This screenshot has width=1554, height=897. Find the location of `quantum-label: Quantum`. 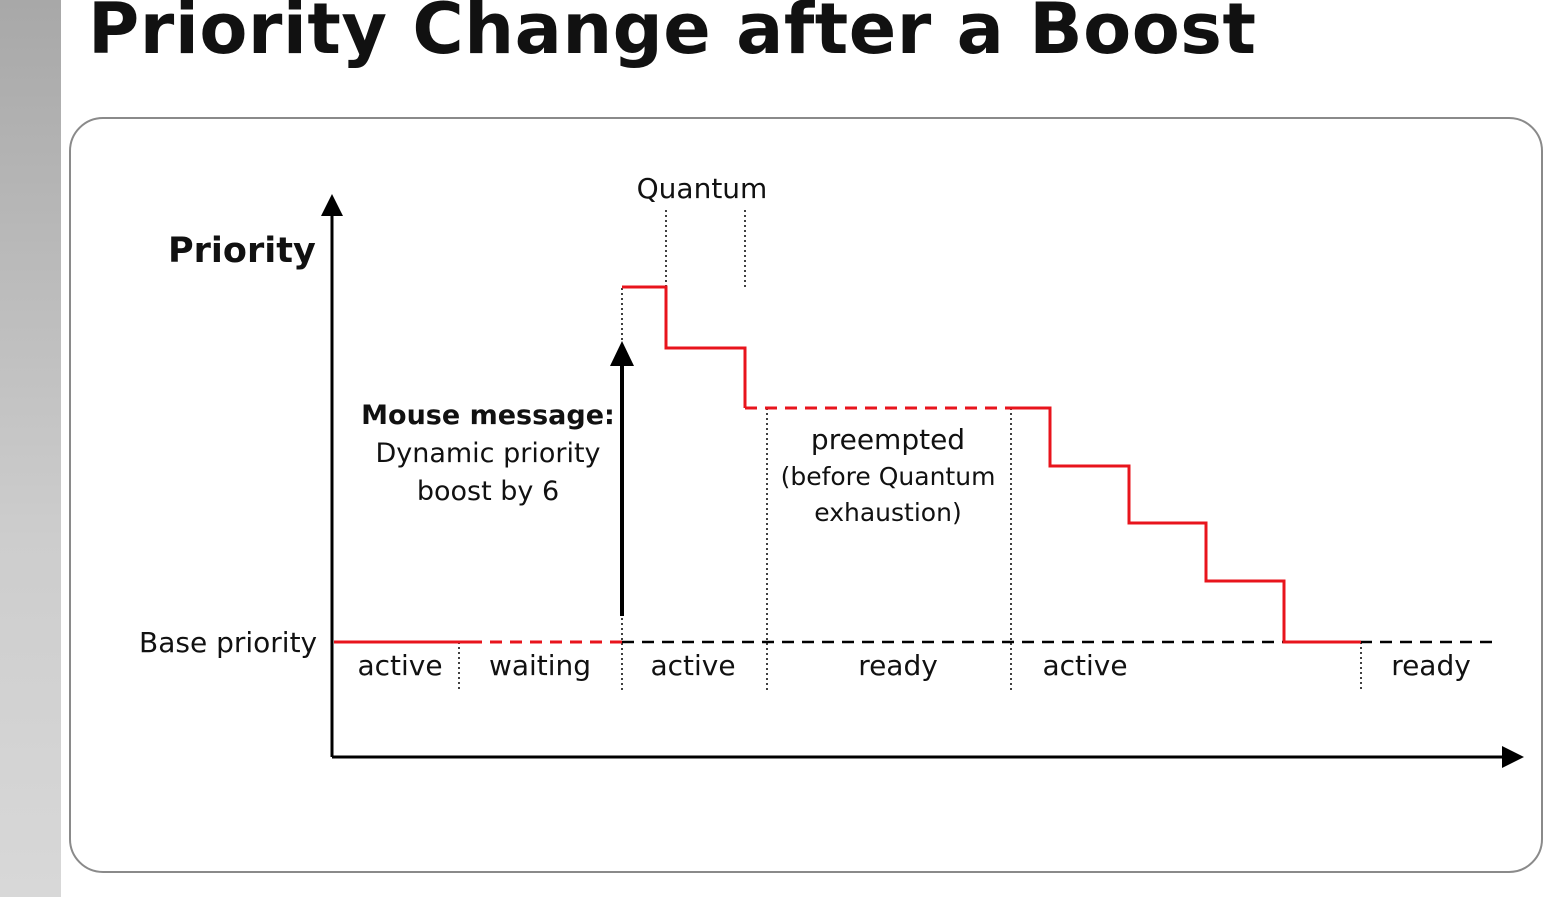

quantum-label: Quantum is located at coordinates (702, 188).